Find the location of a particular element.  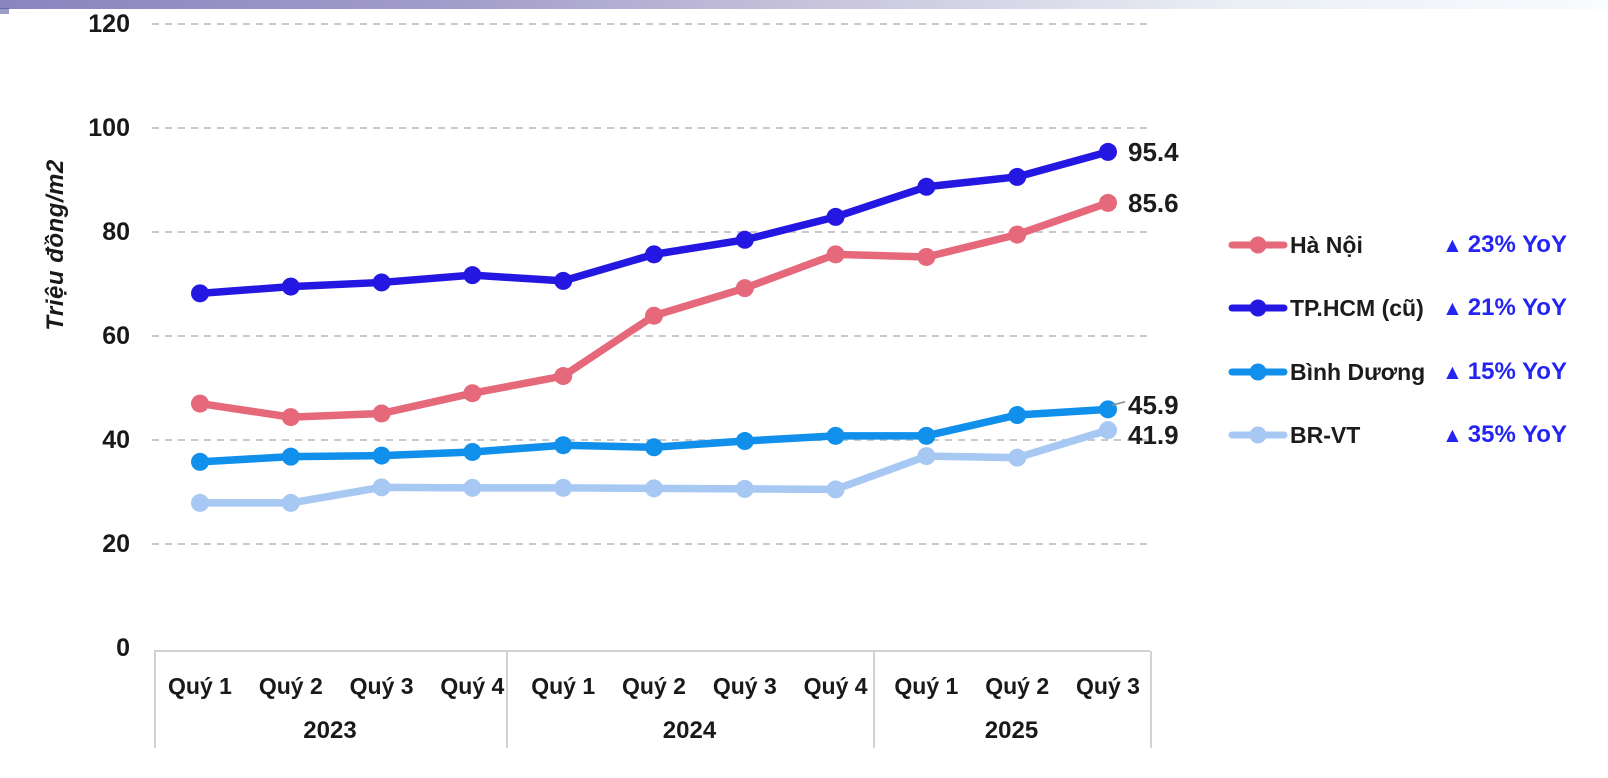

year-label: 2023 is located at coordinates (330, 730).